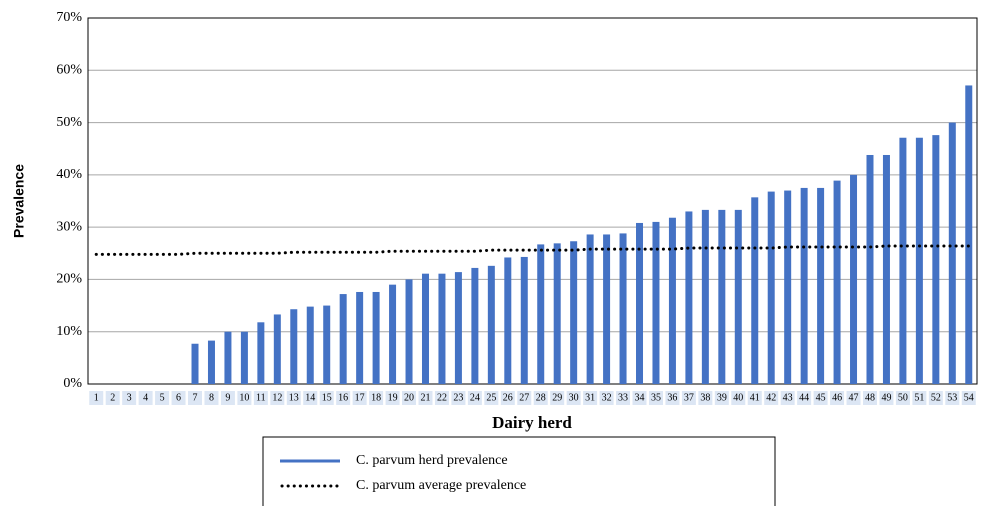  I want to click on x-tick-label: 5, so click(162, 397).